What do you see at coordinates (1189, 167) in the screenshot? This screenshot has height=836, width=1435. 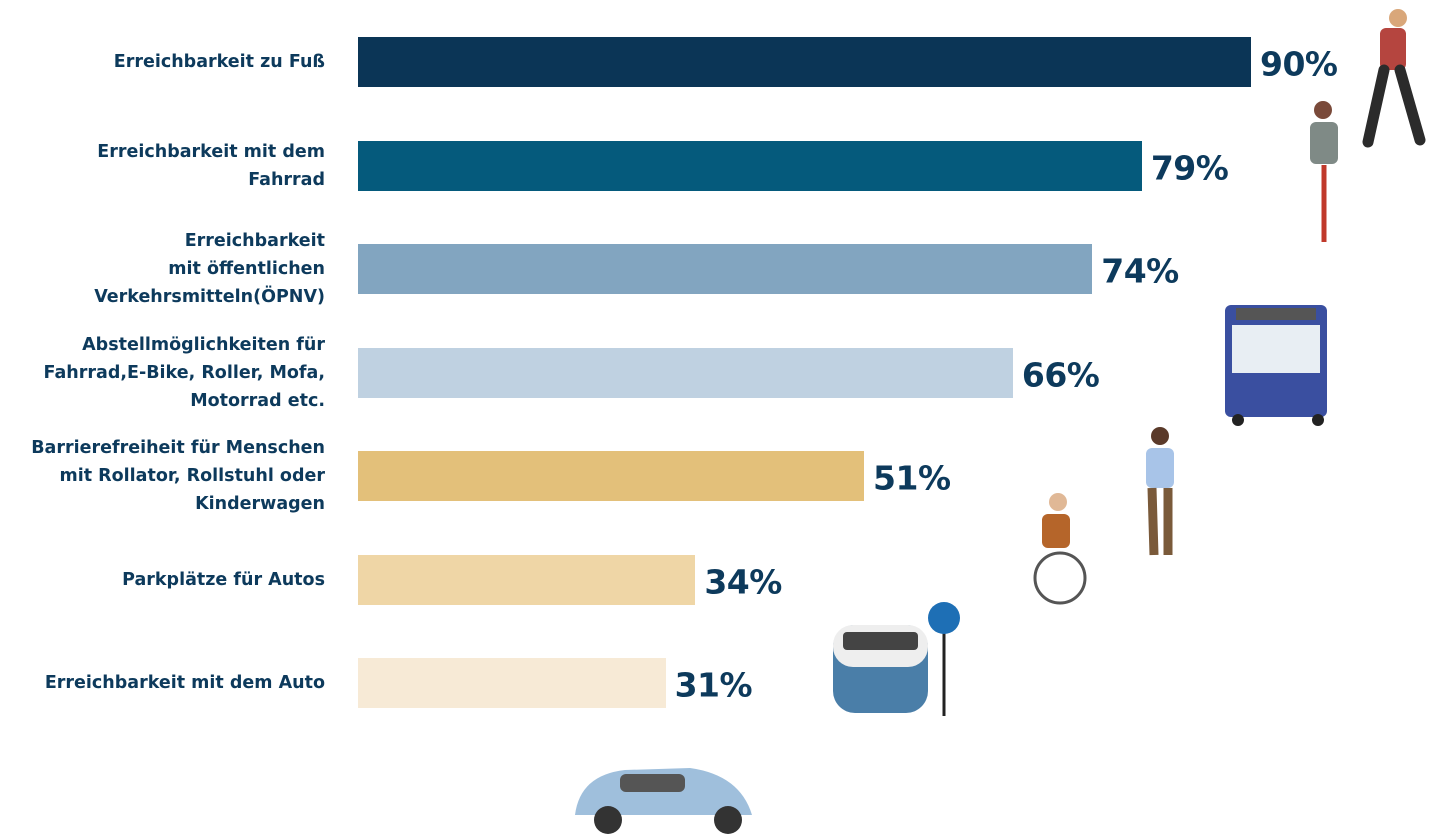 I see `value-label: 79%` at bounding box center [1189, 167].